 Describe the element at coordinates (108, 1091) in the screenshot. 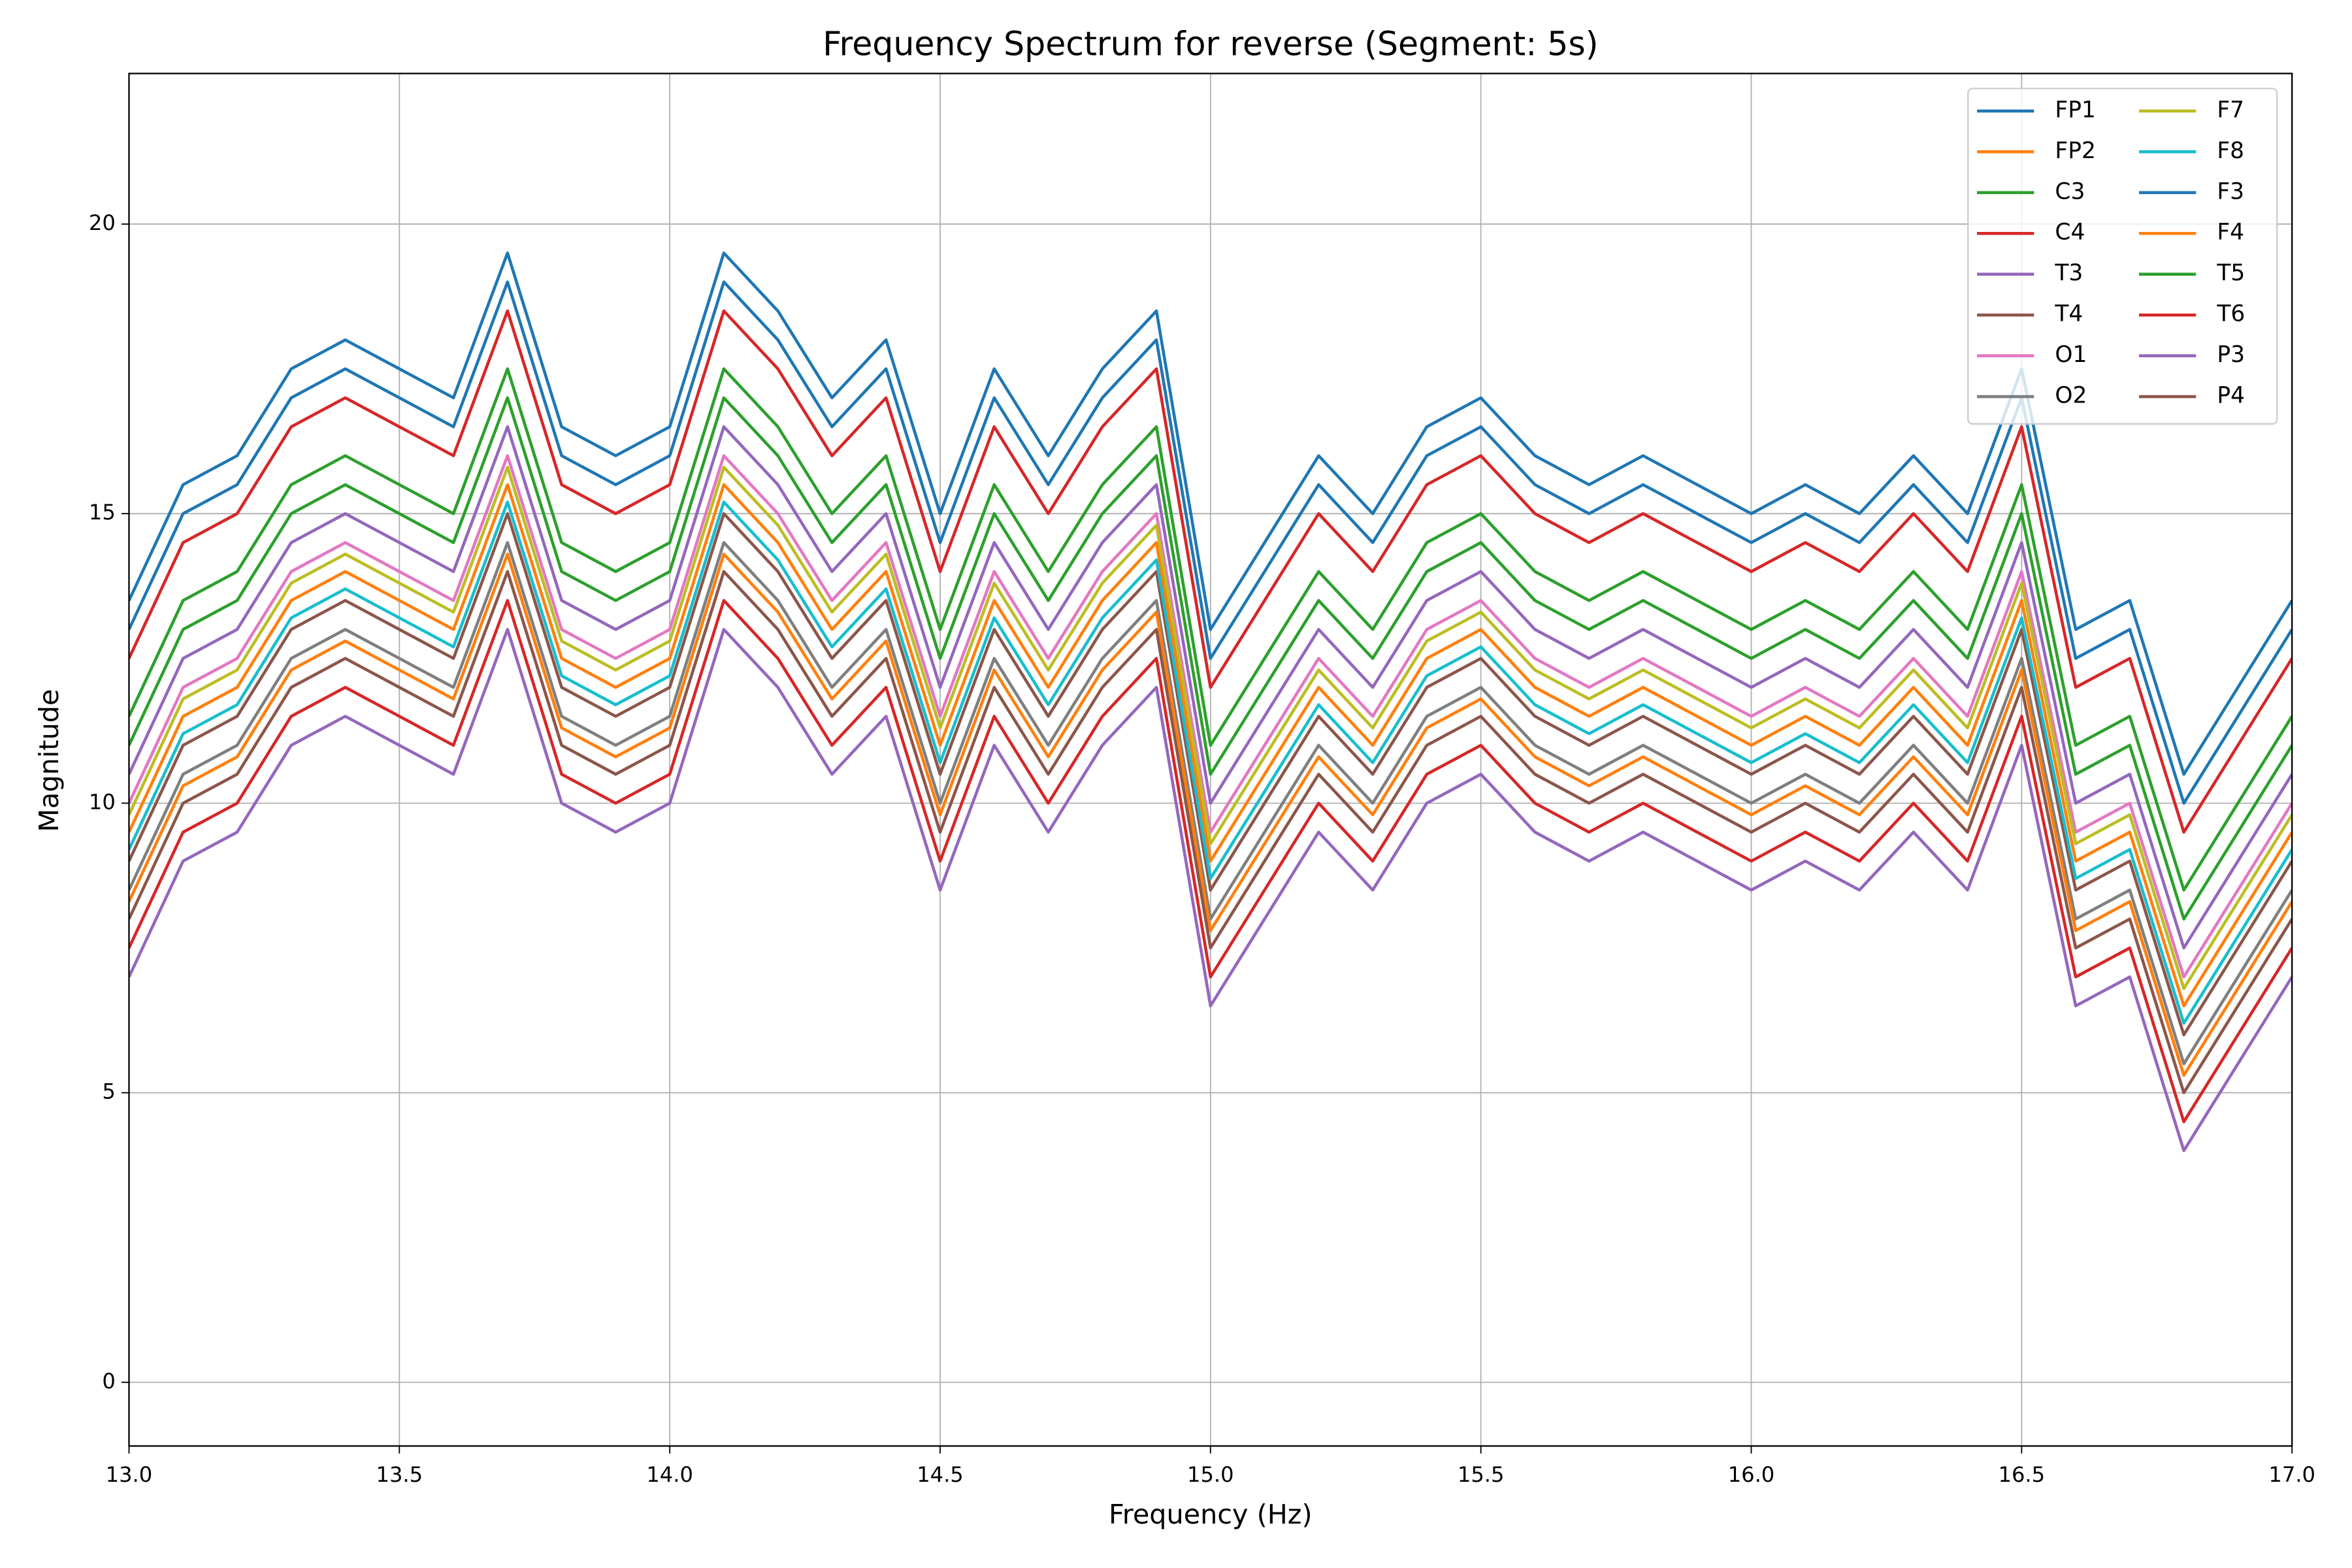

I see `y-tick-label: 5` at that location.